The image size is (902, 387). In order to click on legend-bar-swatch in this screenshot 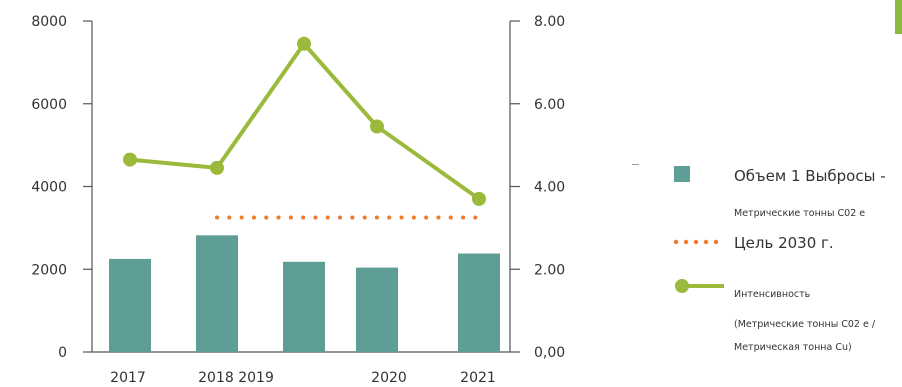, I will do `click(682, 174)`.